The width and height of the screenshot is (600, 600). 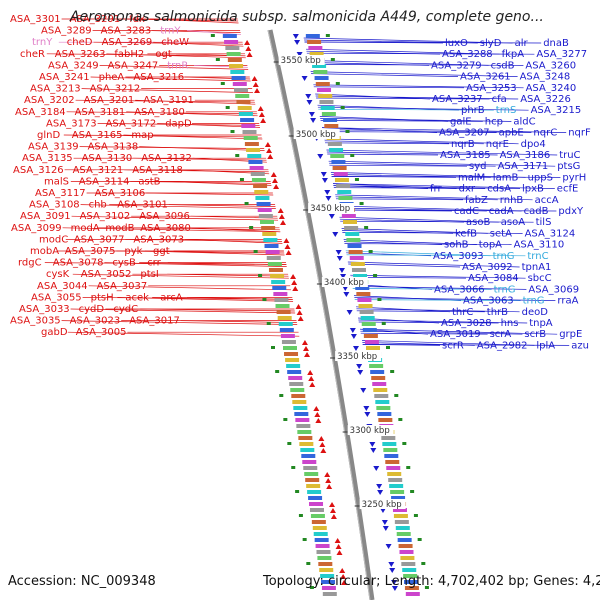 What do you see at coordinates (85, 228) in the screenshot?
I see `left-gene-label: modA` at bounding box center [85, 228].